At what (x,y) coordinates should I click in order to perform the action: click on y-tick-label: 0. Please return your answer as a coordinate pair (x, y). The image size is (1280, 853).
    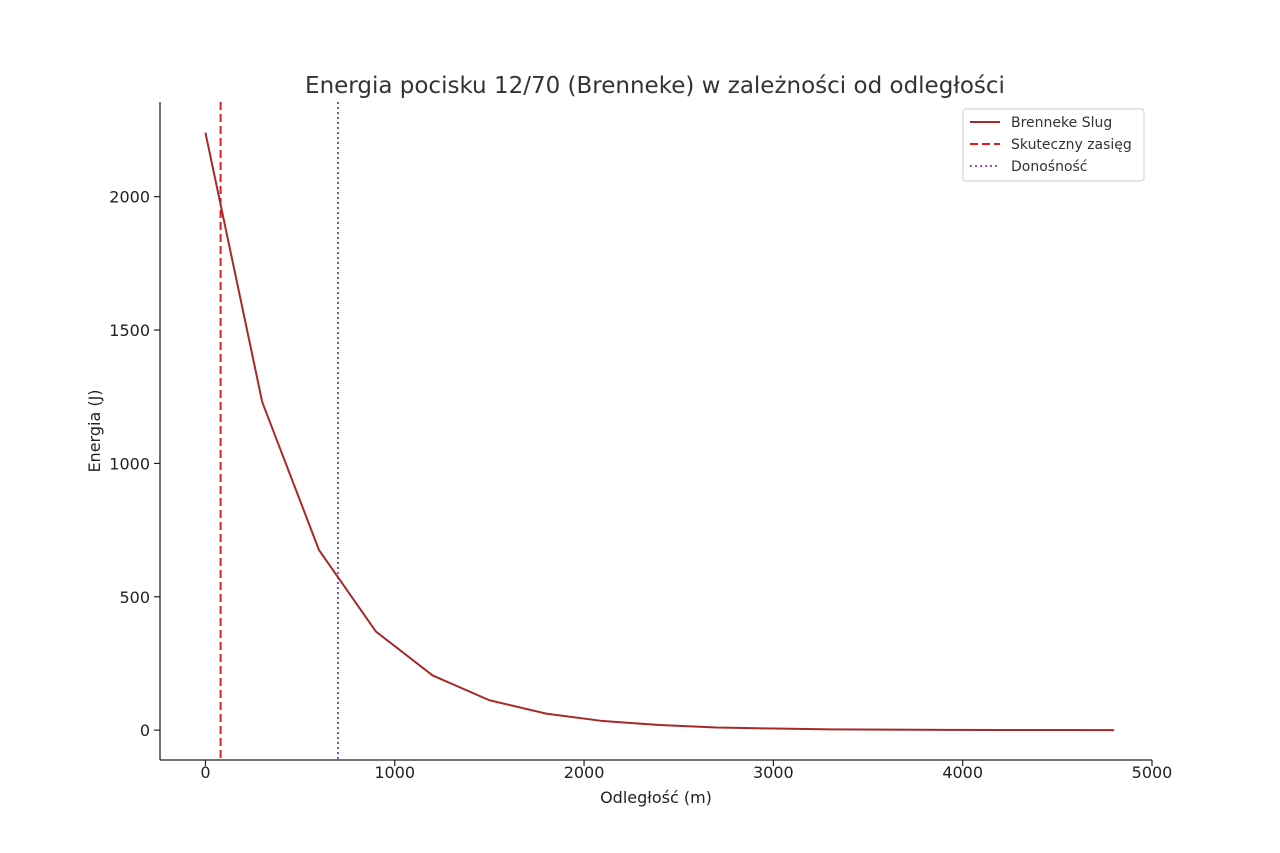
    Looking at the image, I should click on (145, 730).